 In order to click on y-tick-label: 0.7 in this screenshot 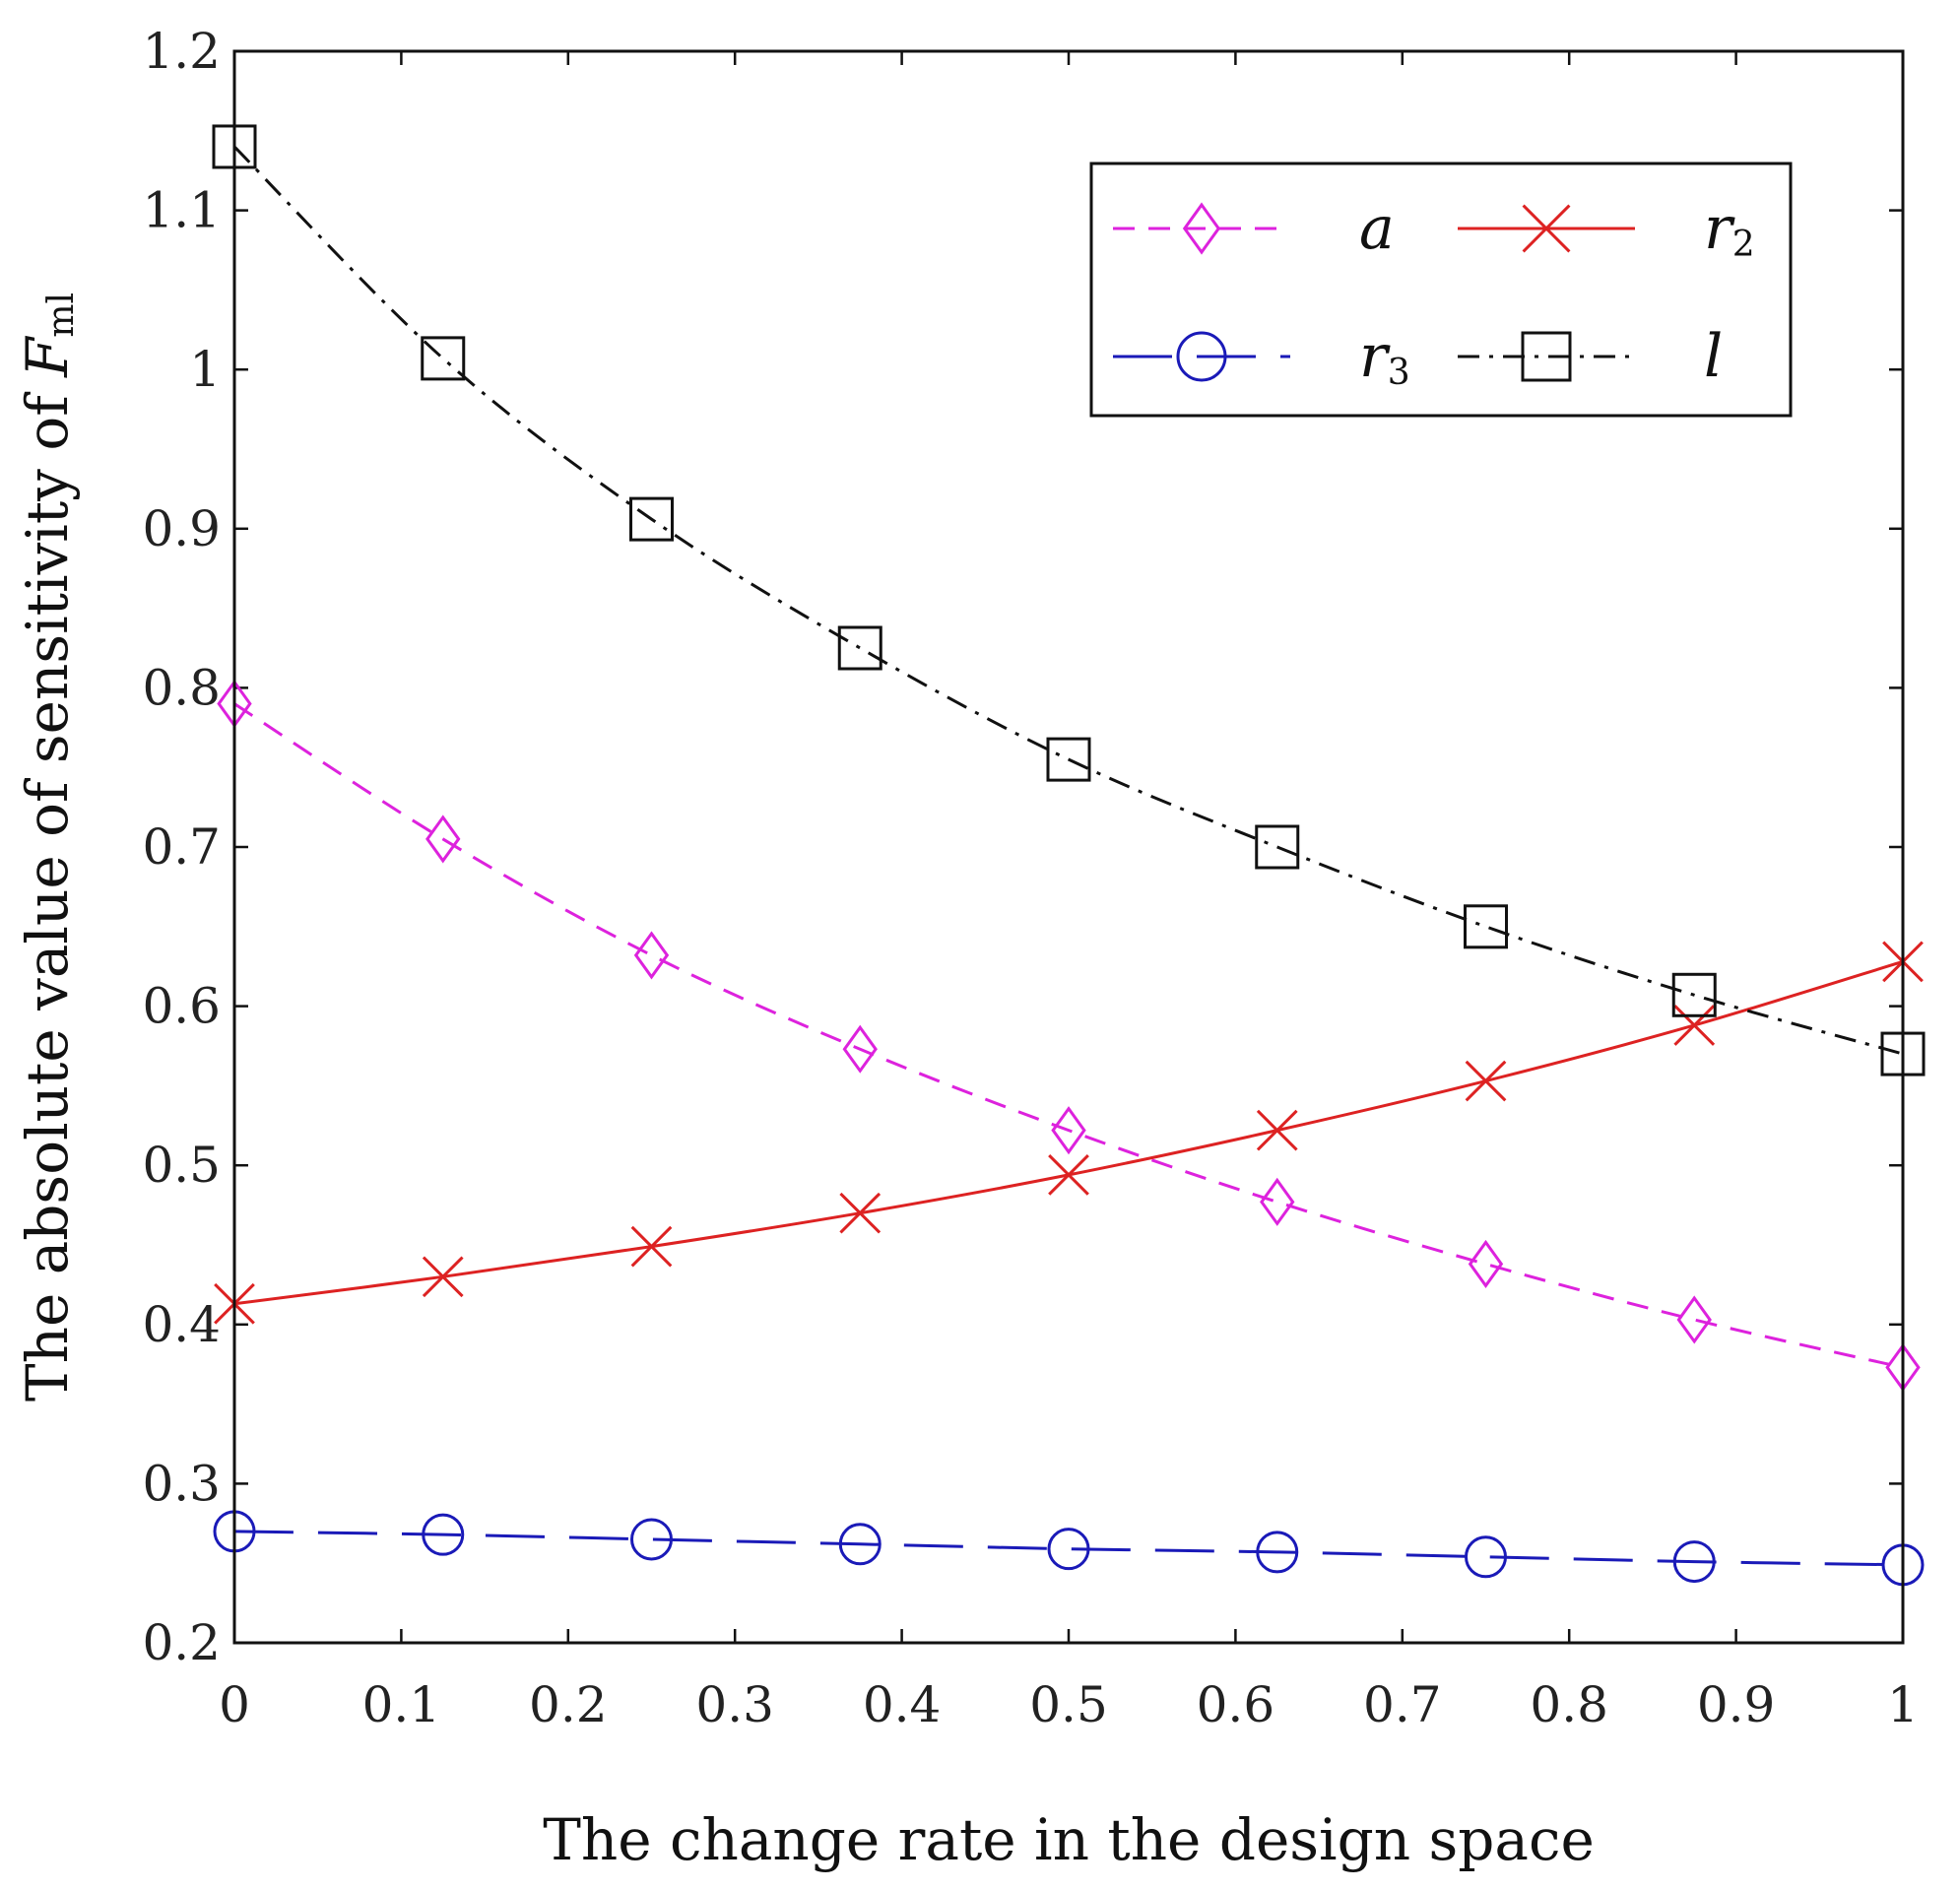, I will do `click(182, 847)`.